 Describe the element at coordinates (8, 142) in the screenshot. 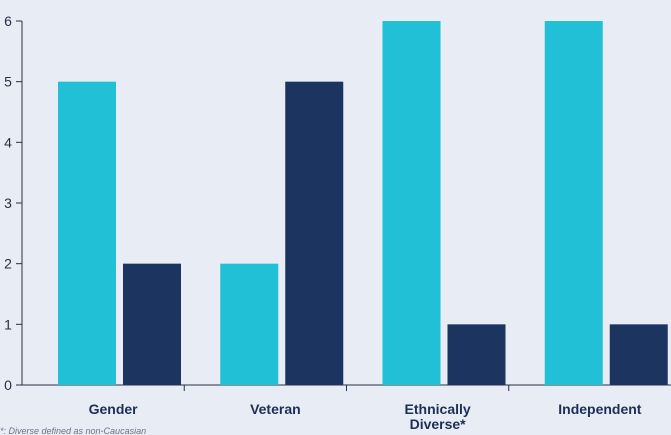

I see `y-tick-label: 4` at that location.